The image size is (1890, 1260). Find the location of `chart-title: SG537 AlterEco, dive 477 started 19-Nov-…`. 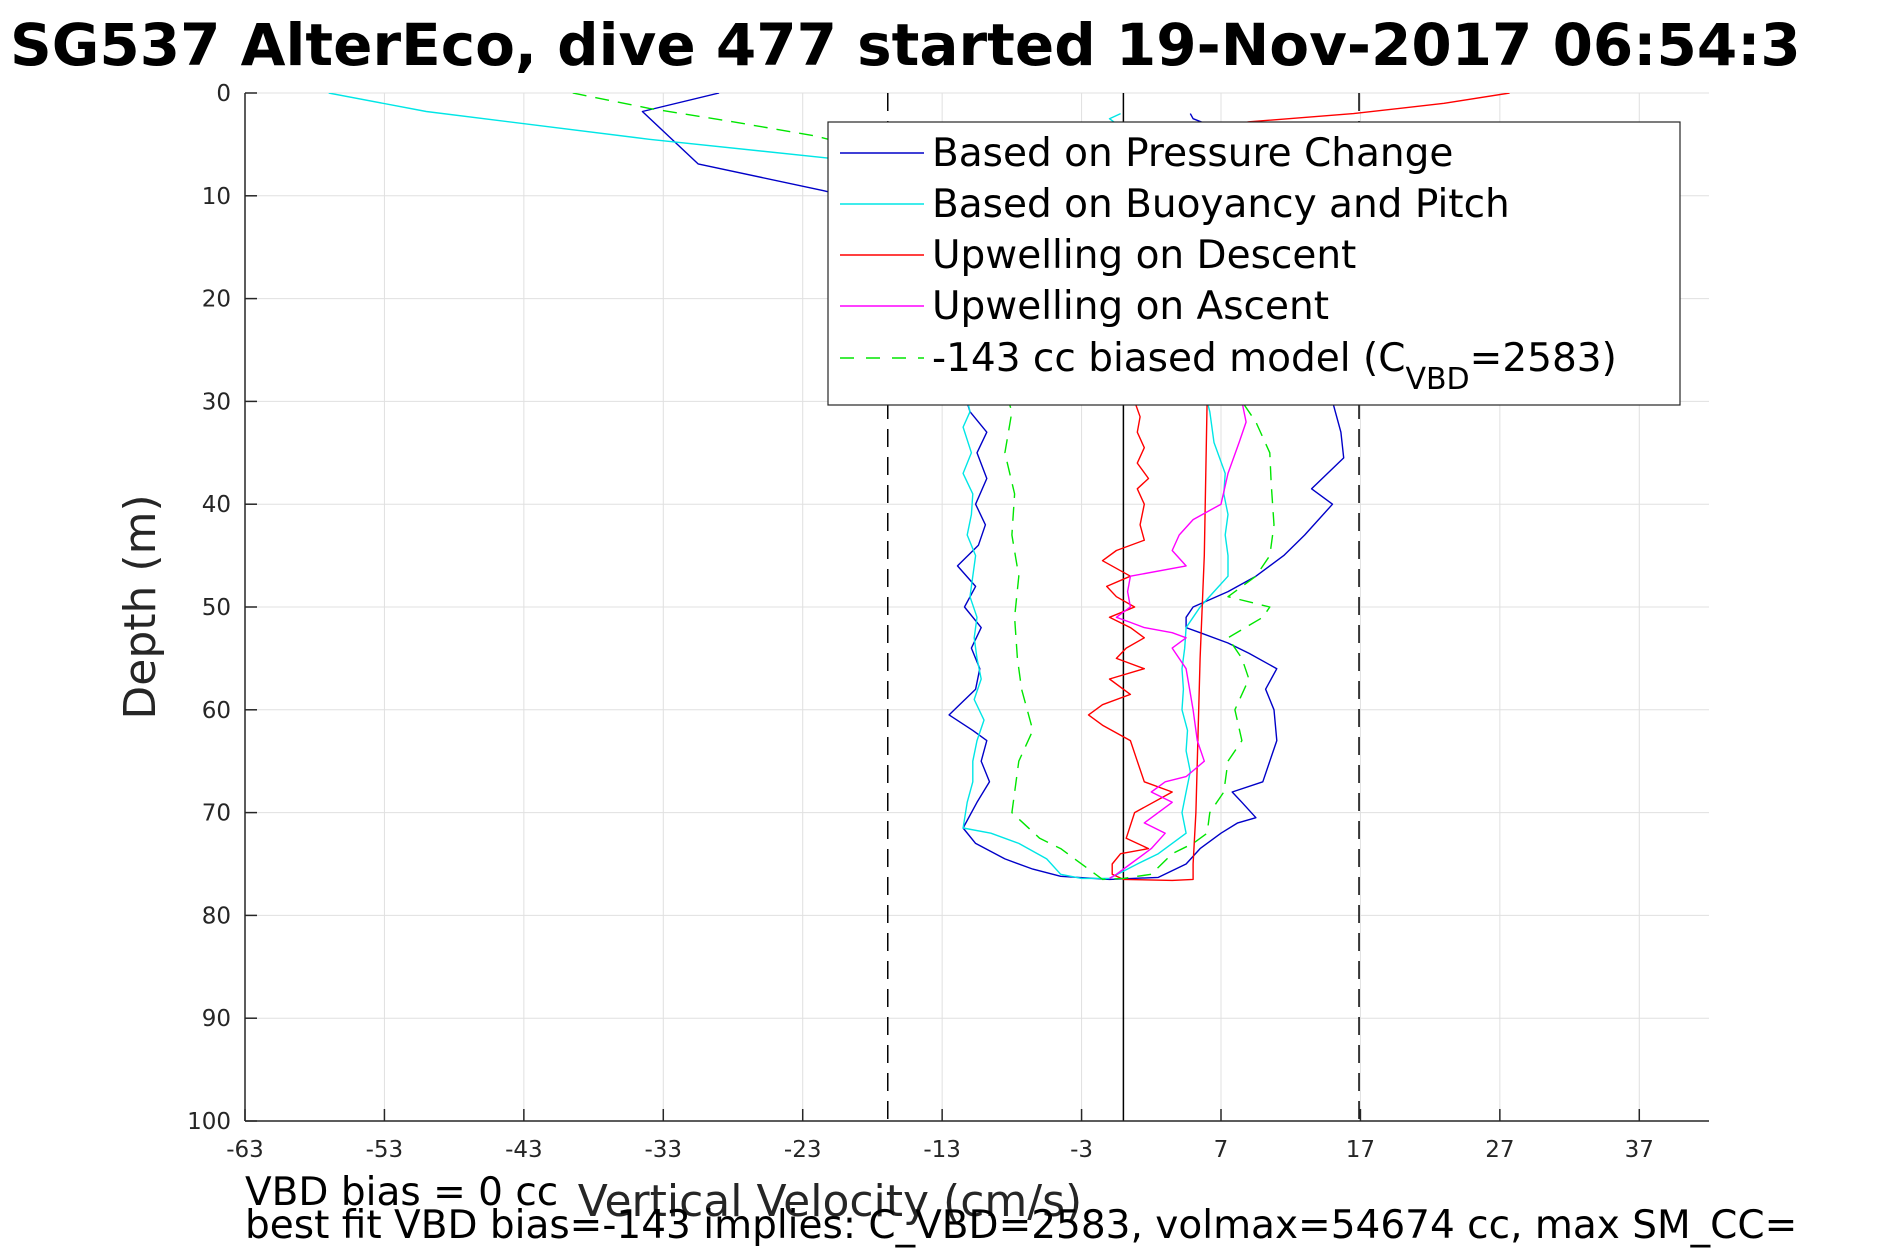

chart-title: SG537 AlterEco, dive 477 started 19-Nov-… is located at coordinates (905, 45).